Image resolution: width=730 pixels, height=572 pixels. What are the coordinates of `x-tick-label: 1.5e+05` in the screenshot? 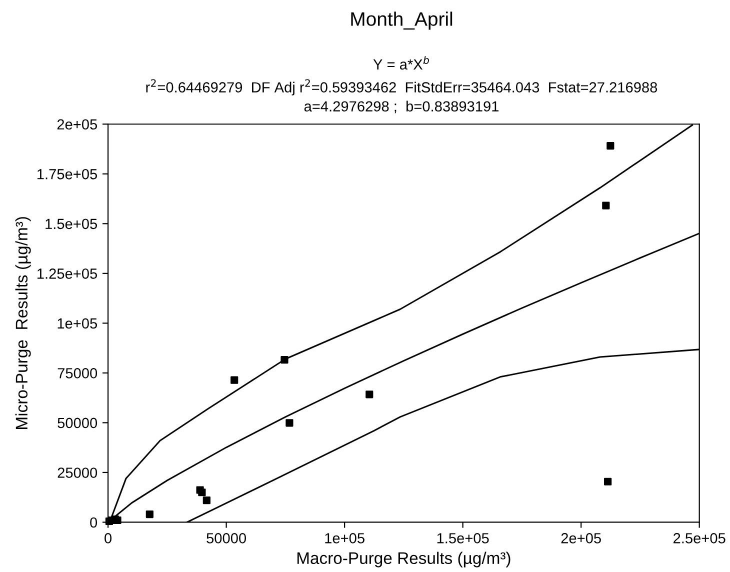 It's located at (463, 538).